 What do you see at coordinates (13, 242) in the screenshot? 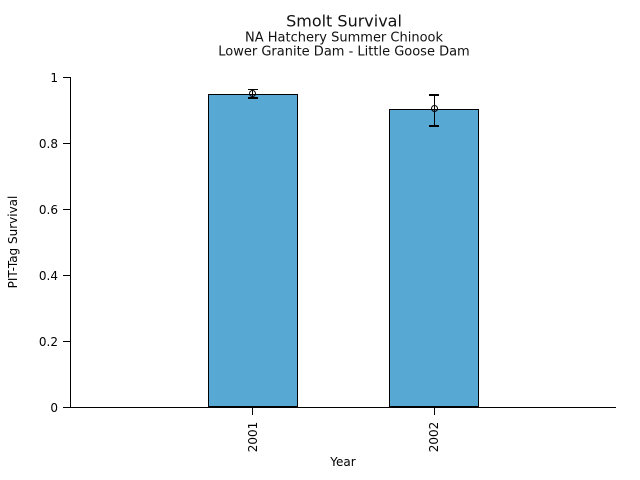
I see `y-axis-label: PIT-Tag Survival` at bounding box center [13, 242].